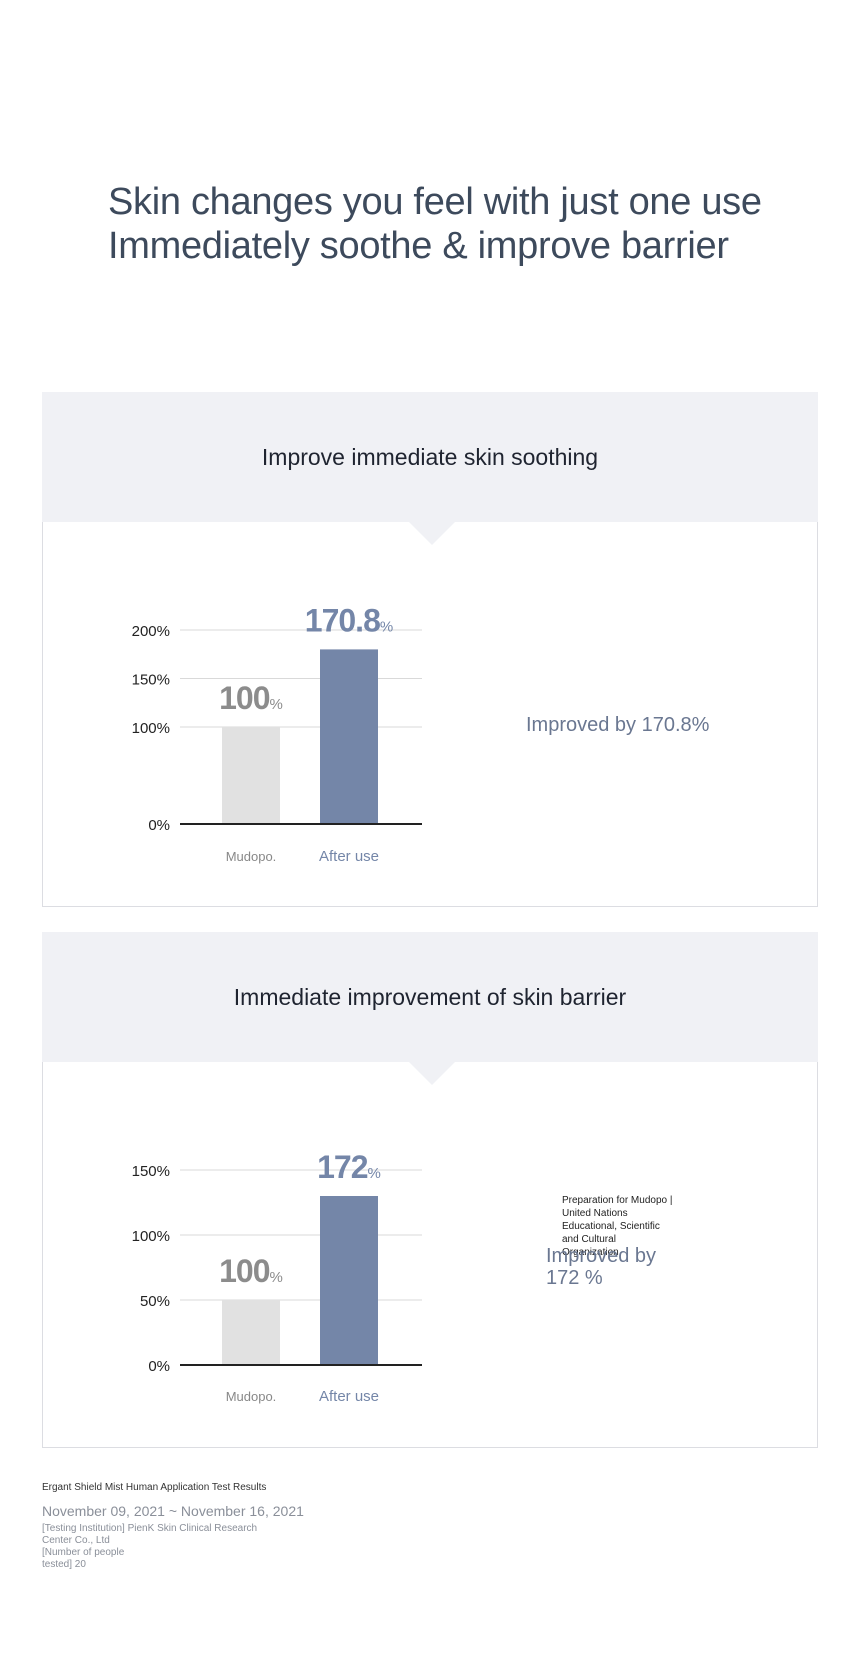 This screenshot has height=1655, width=860. I want to click on result-text: Improved by 170.8%, so click(618, 725).